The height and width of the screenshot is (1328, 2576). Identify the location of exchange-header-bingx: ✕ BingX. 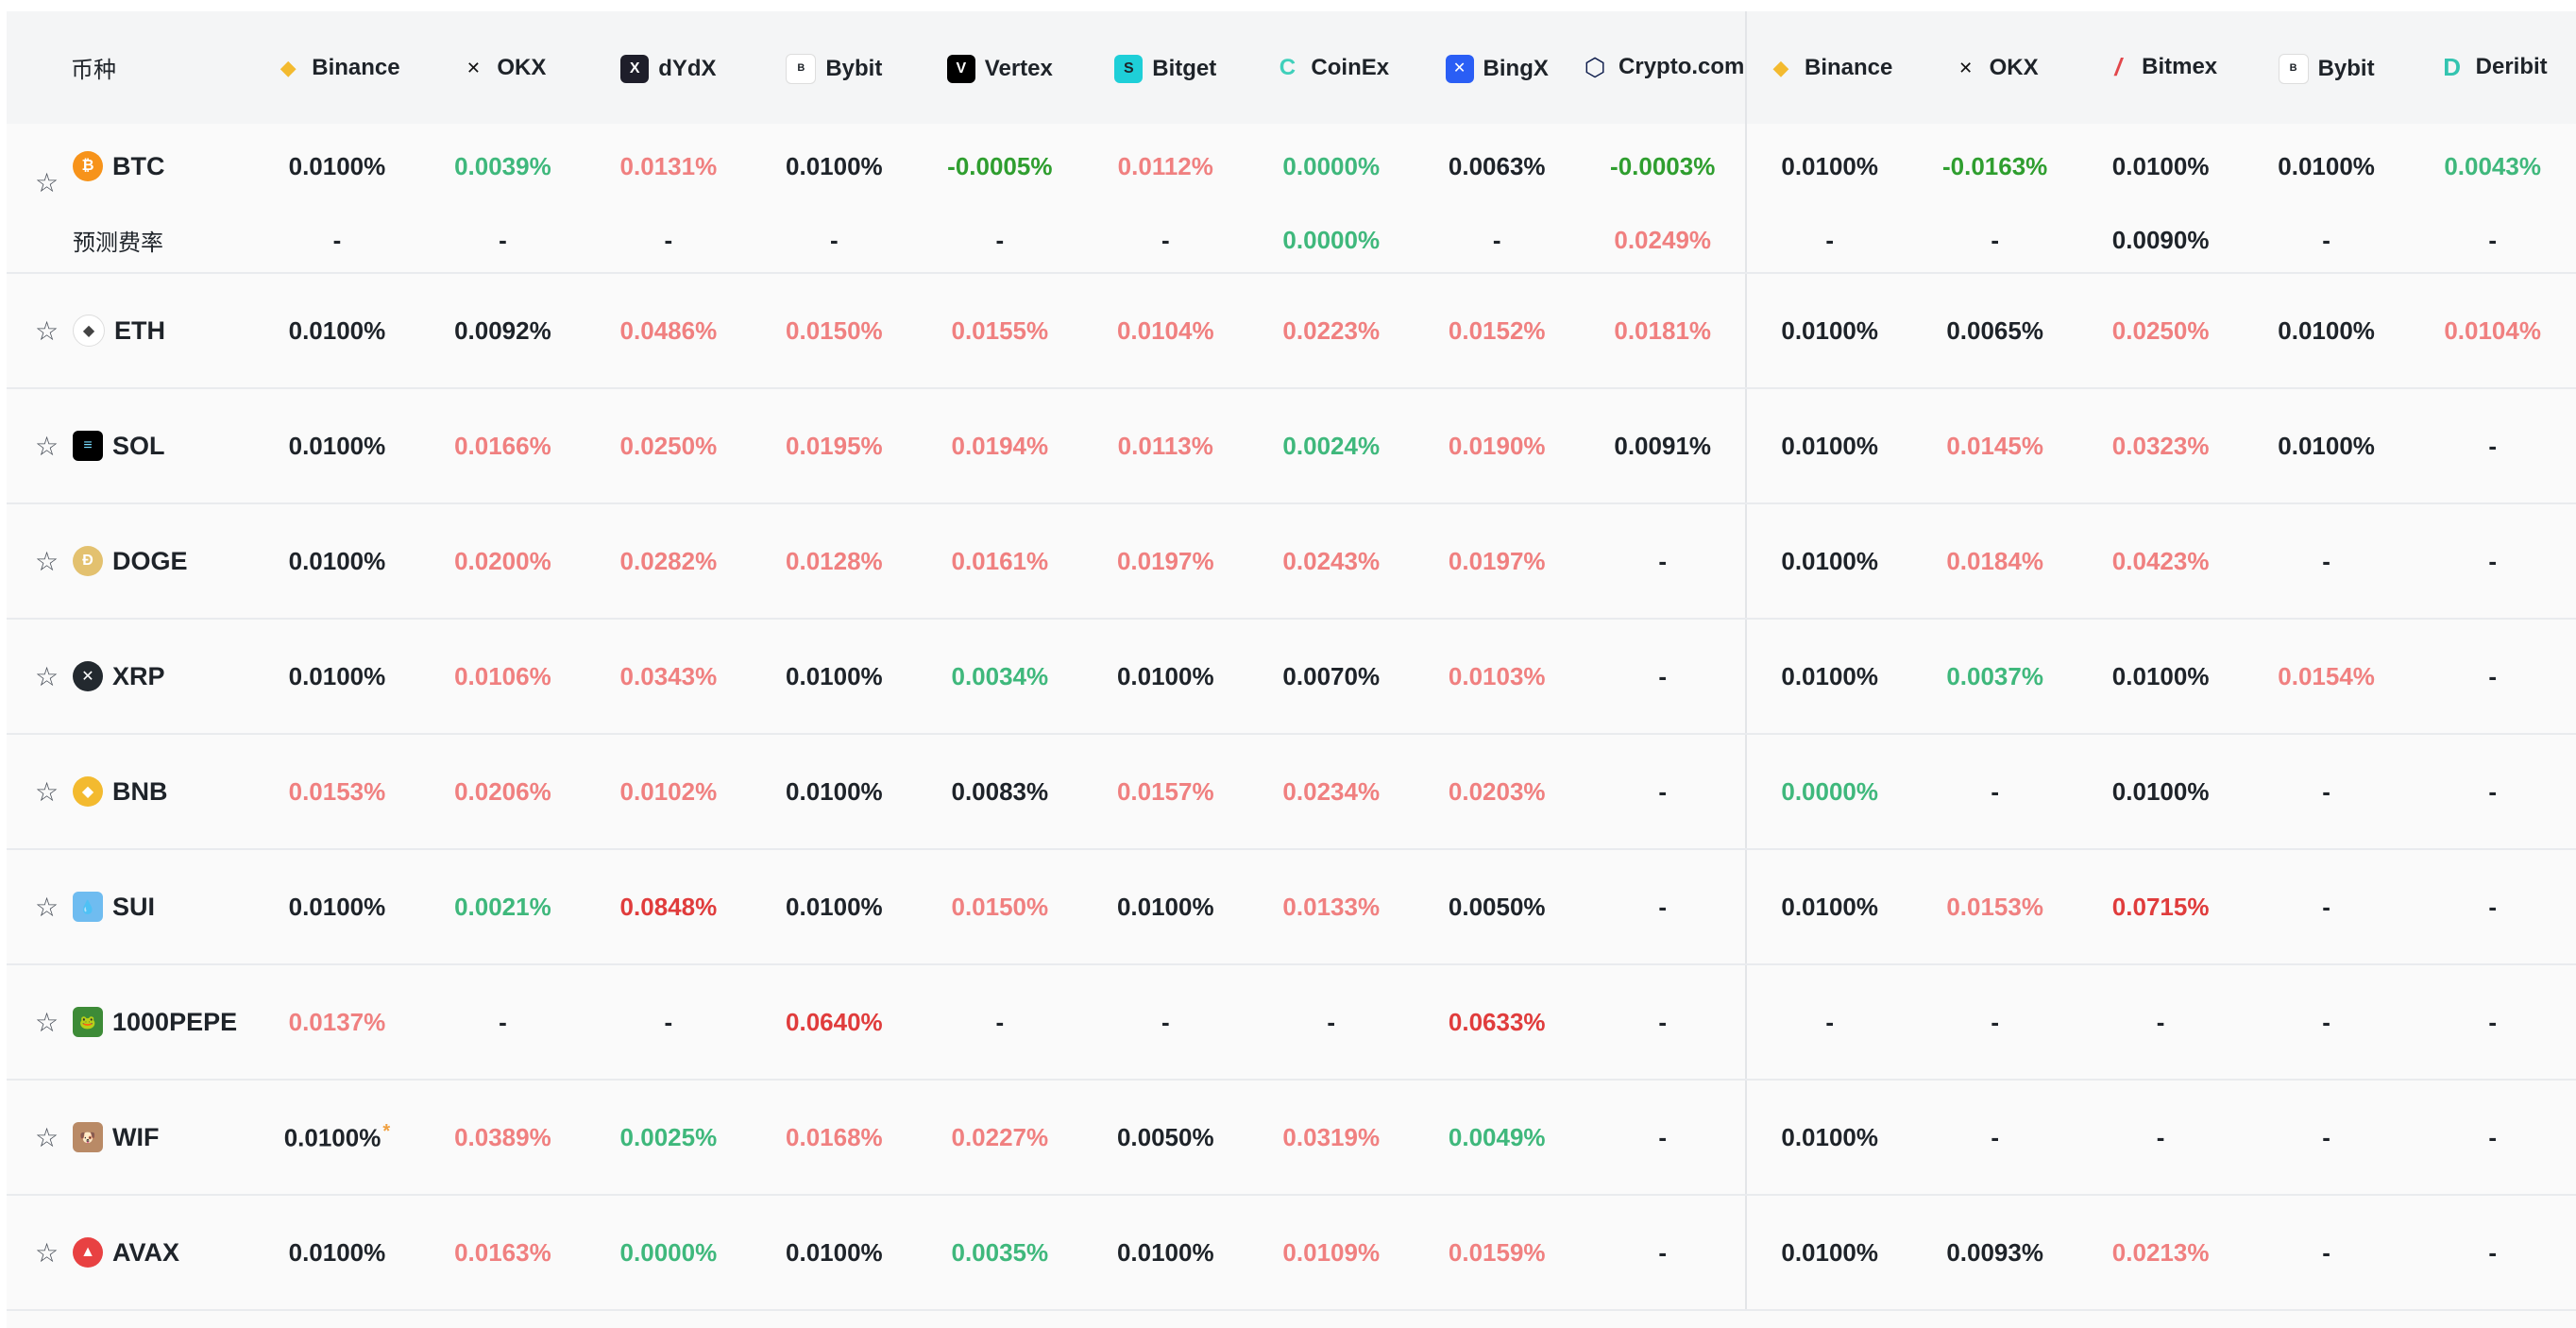
(1496, 67).